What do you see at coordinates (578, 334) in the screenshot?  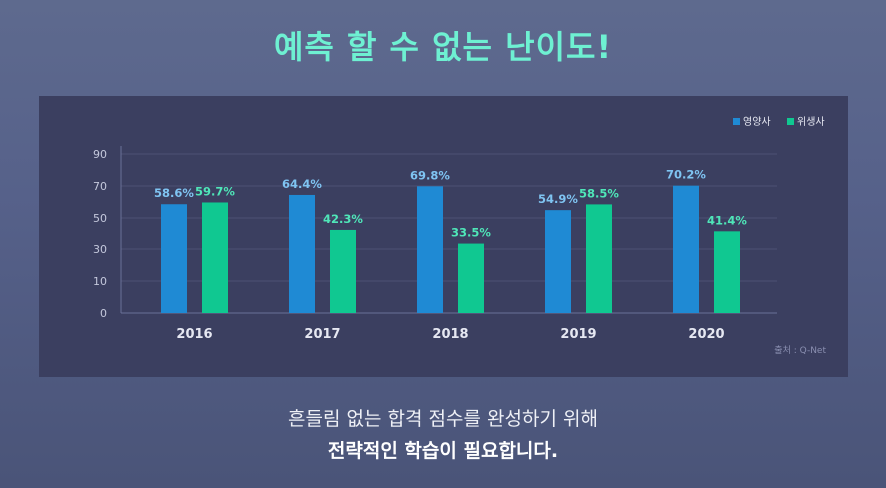 I see `x-tick-label: 2019` at bounding box center [578, 334].